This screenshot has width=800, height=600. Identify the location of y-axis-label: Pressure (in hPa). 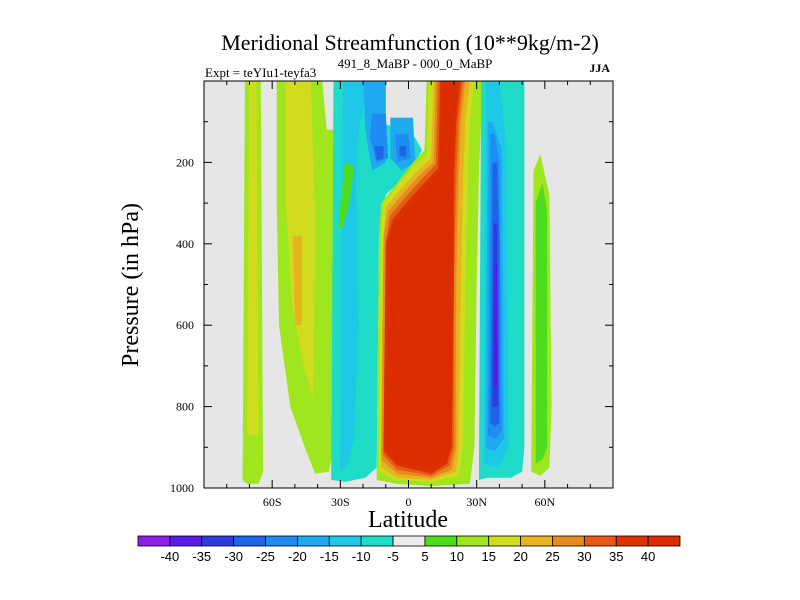
(131, 285).